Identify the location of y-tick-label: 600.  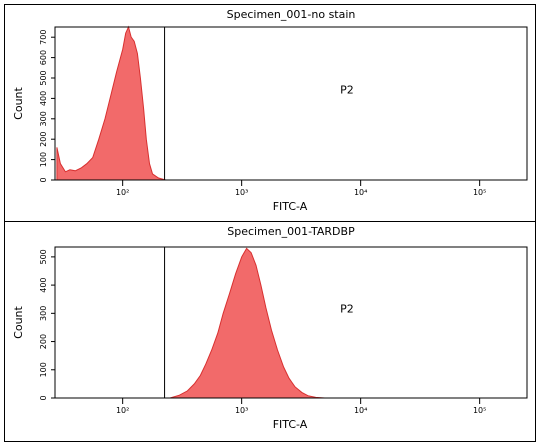
(43, 57).